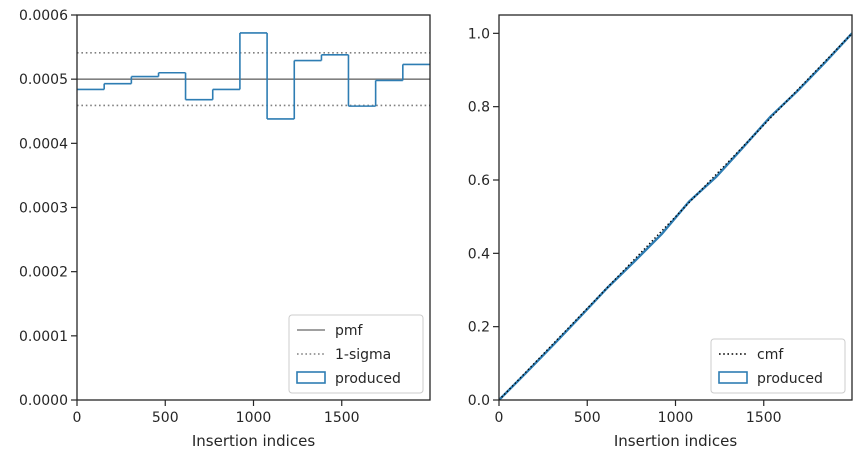 This screenshot has width=861, height=459. I want to click on left-y-tick-label: 0.0005, so click(43, 80).